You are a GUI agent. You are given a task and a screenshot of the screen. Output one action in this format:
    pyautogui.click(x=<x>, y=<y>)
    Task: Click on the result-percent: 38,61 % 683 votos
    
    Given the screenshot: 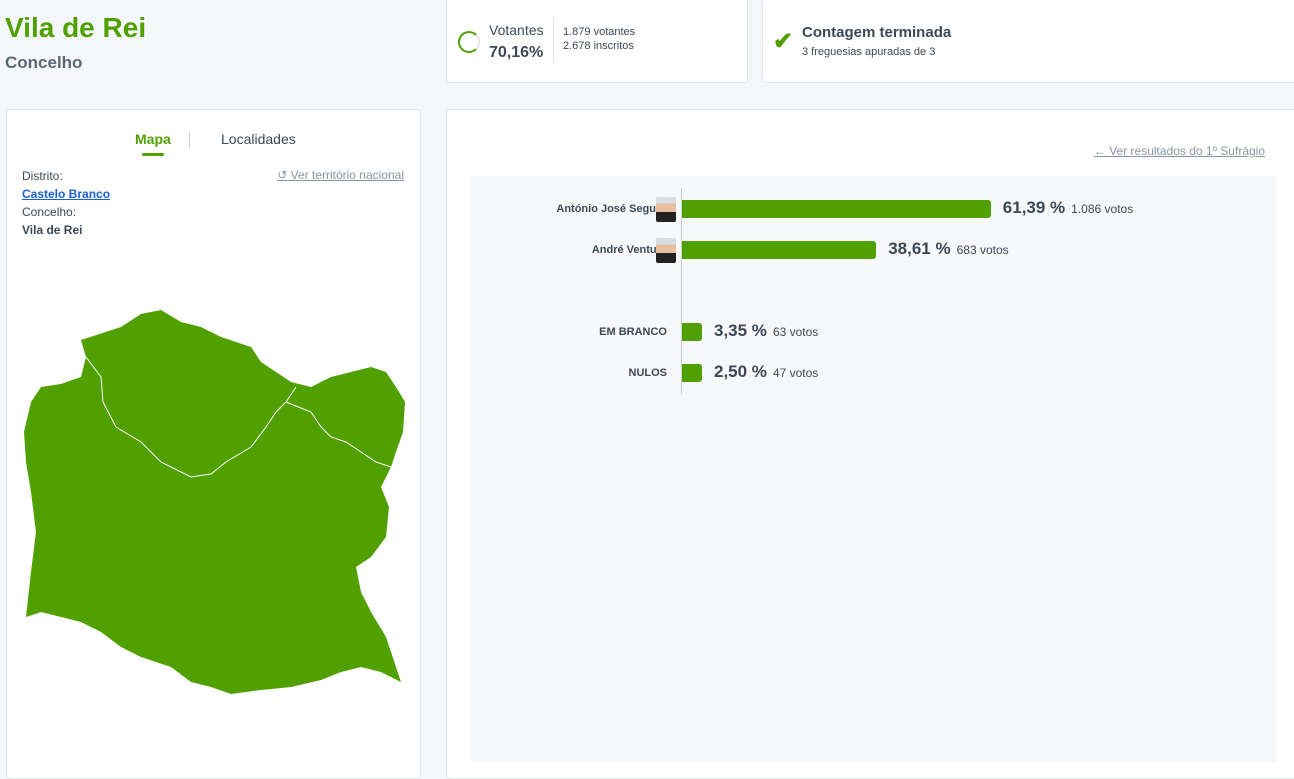 What is the action you would take?
    pyautogui.click(x=948, y=249)
    